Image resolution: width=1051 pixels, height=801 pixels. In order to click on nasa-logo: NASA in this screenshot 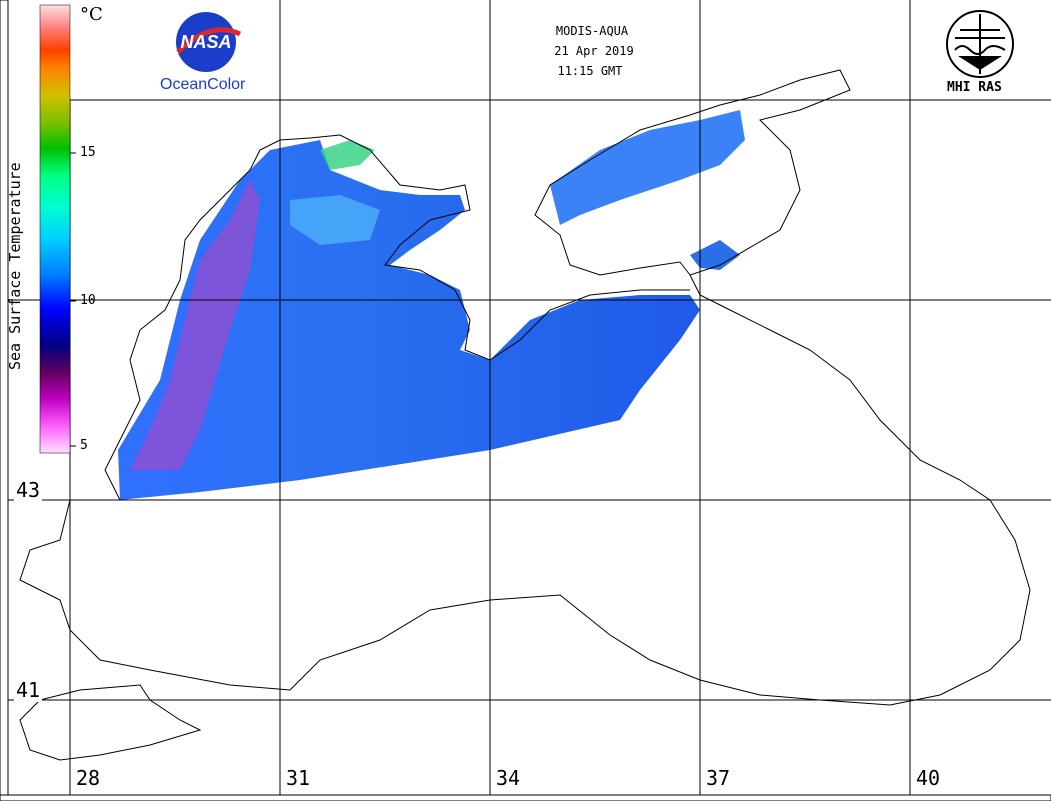, I will do `click(209, 42)`.